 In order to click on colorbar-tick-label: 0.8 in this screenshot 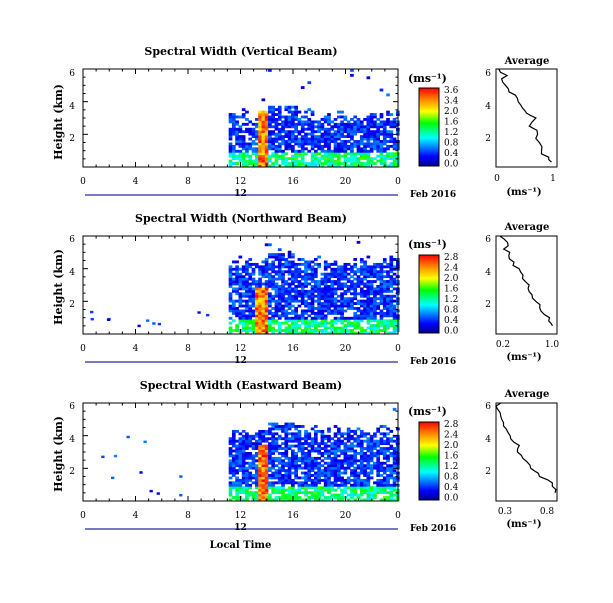, I will do `click(451, 478)`.